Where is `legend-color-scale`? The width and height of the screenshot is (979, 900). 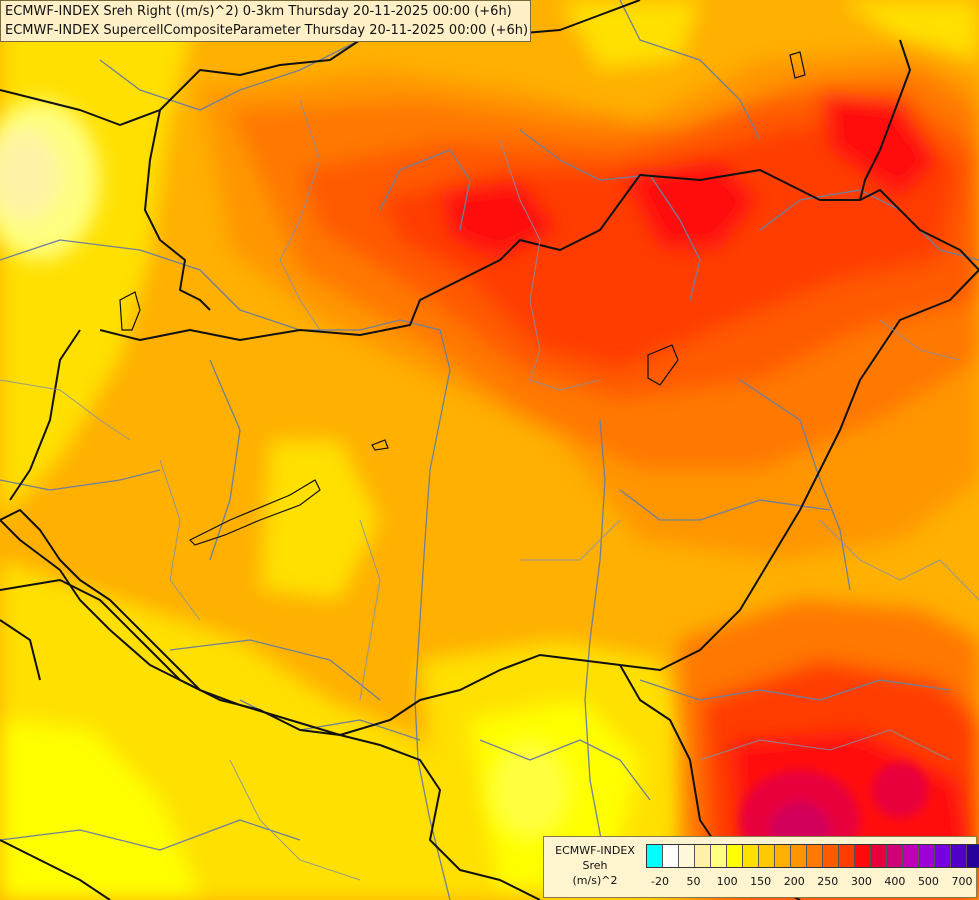 legend-color-scale is located at coordinates (812, 856).